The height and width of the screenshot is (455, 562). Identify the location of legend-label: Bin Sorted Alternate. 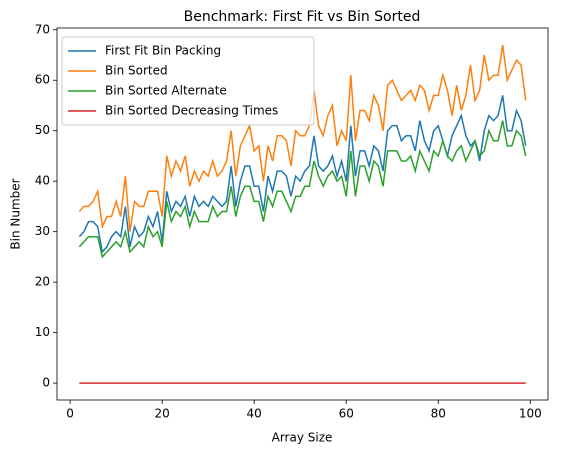
(166, 91).